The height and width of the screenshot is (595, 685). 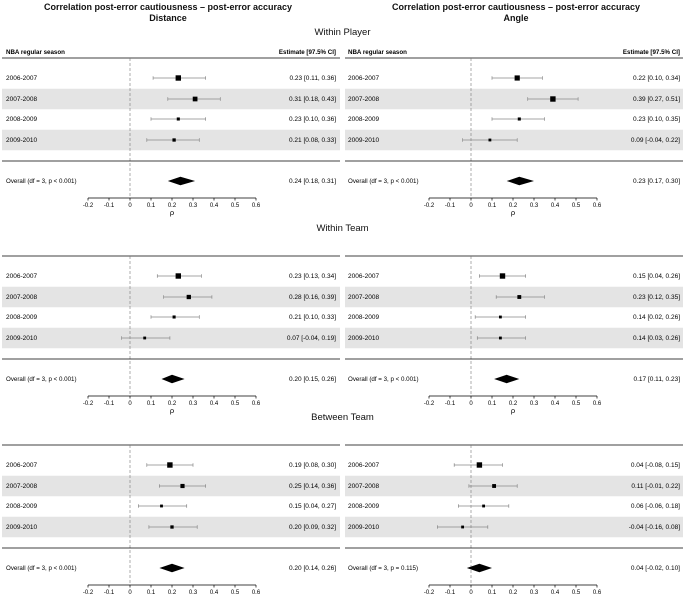 I want to click on row-estimate: 0.23 [0.13, 0.34], so click(x=312, y=276).